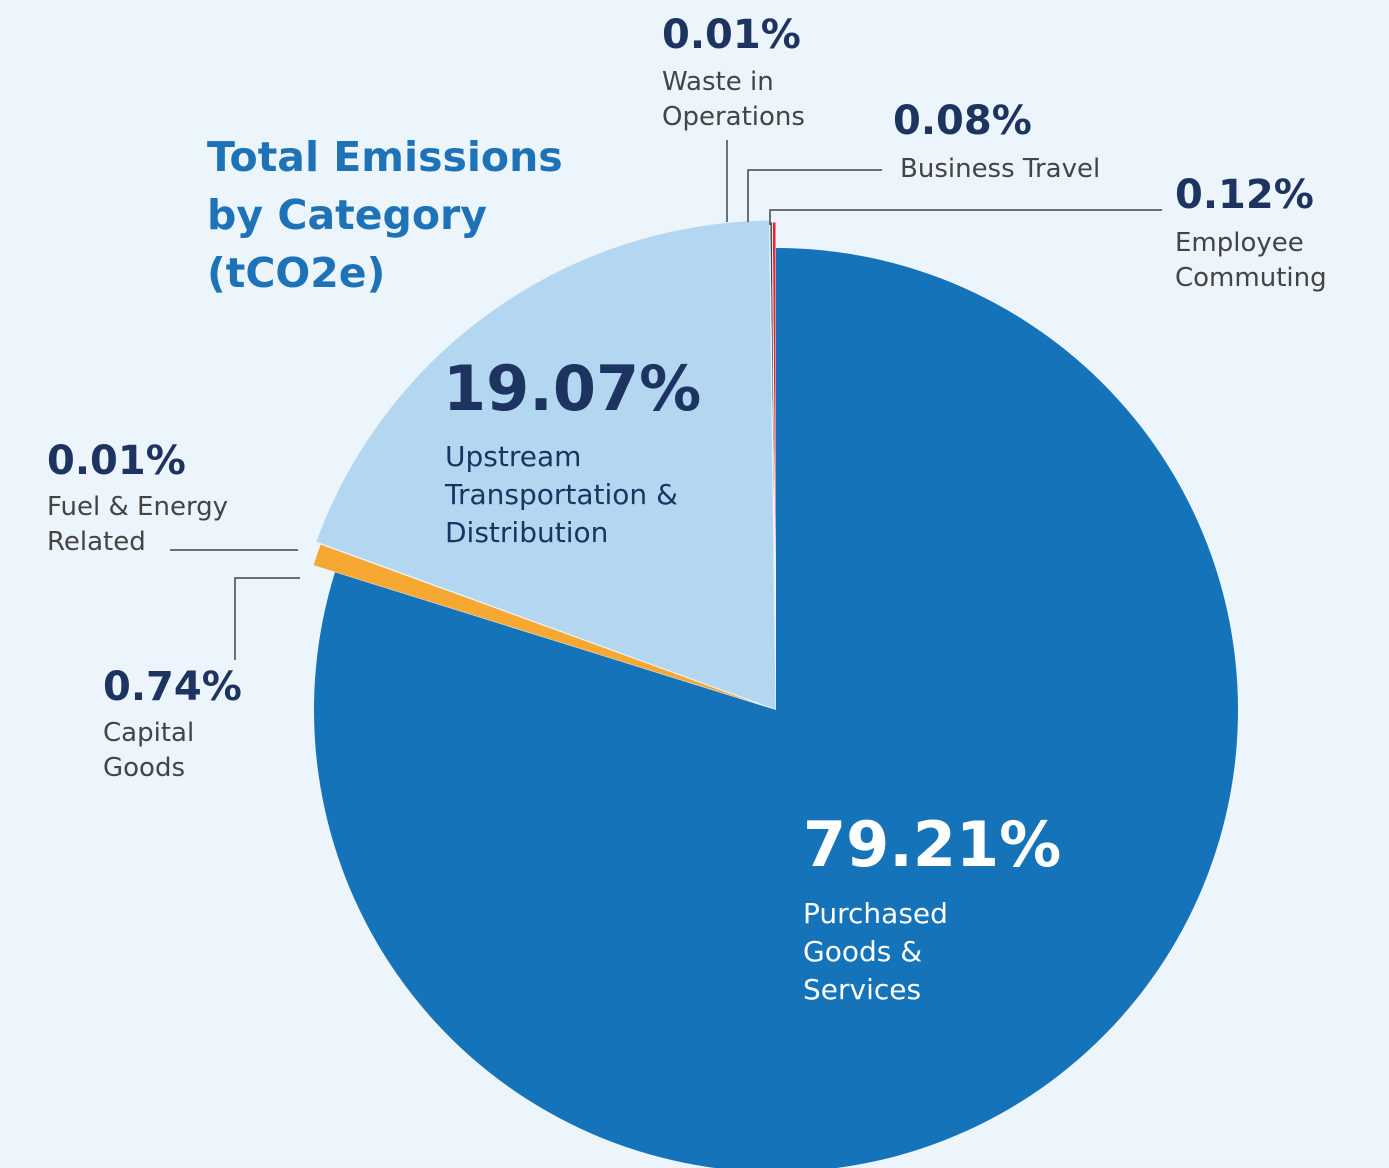  I want to click on data-label: 0.74%, so click(172, 687).